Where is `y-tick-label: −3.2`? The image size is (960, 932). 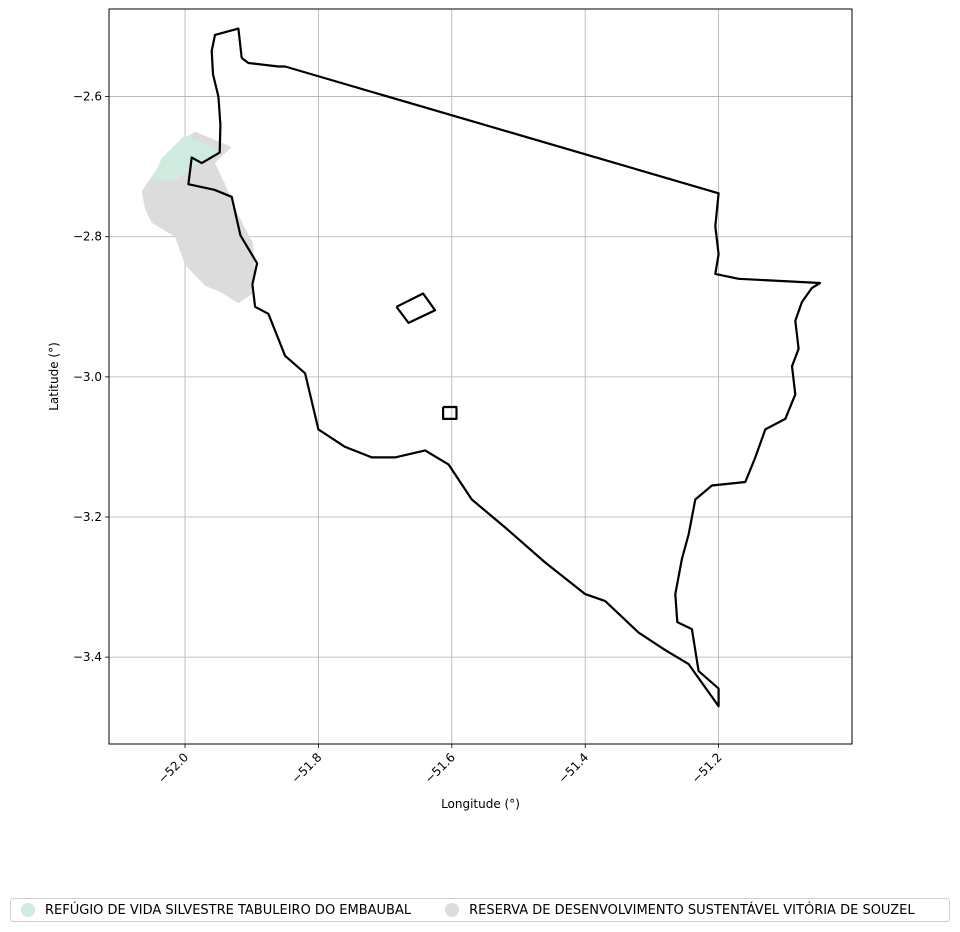
y-tick-label: −3.2 is located at coordinates (87, 517).